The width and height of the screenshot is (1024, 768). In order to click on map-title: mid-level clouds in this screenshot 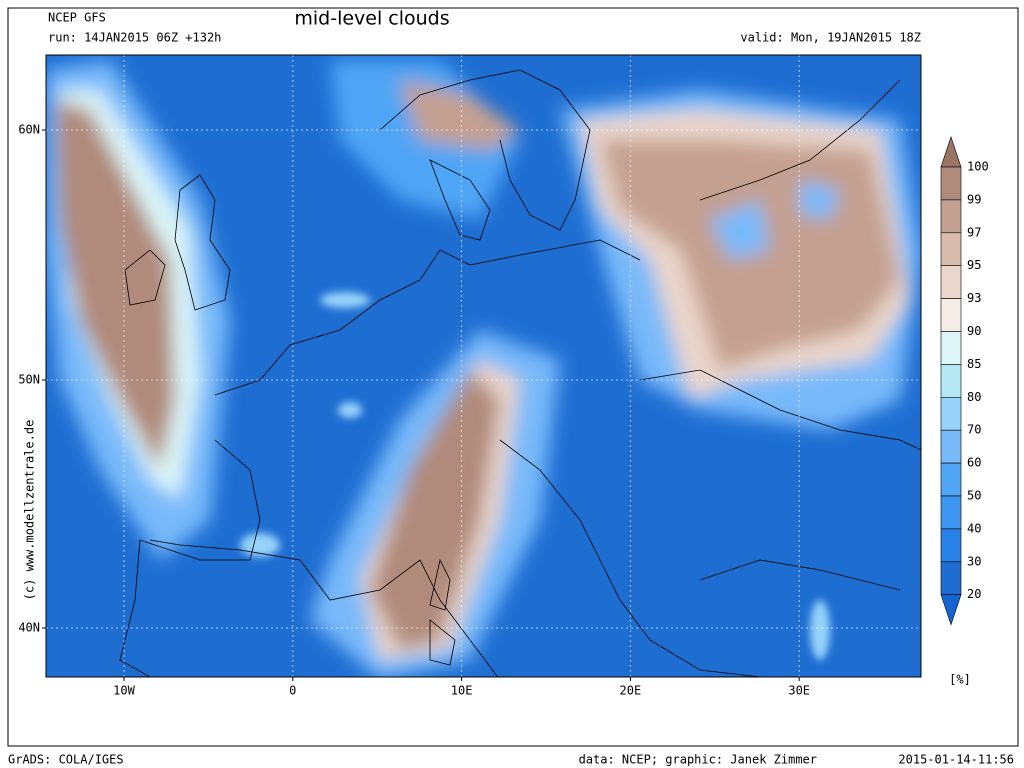, I will do `click(371, 19)`.